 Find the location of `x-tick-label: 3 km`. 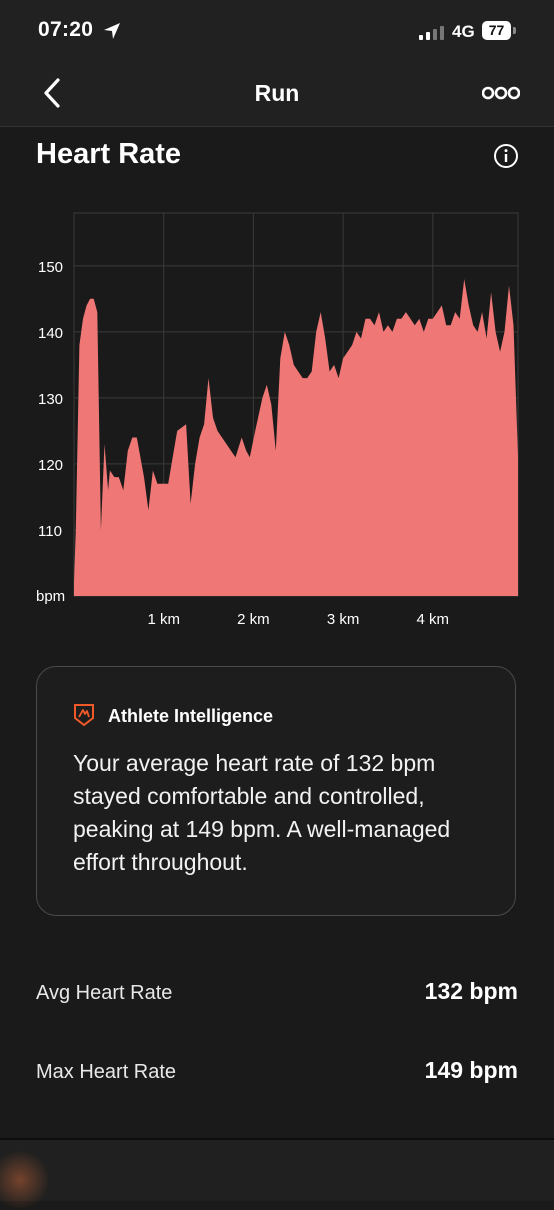

x-tick-label: 3 km is located at coordinates (343, 619).